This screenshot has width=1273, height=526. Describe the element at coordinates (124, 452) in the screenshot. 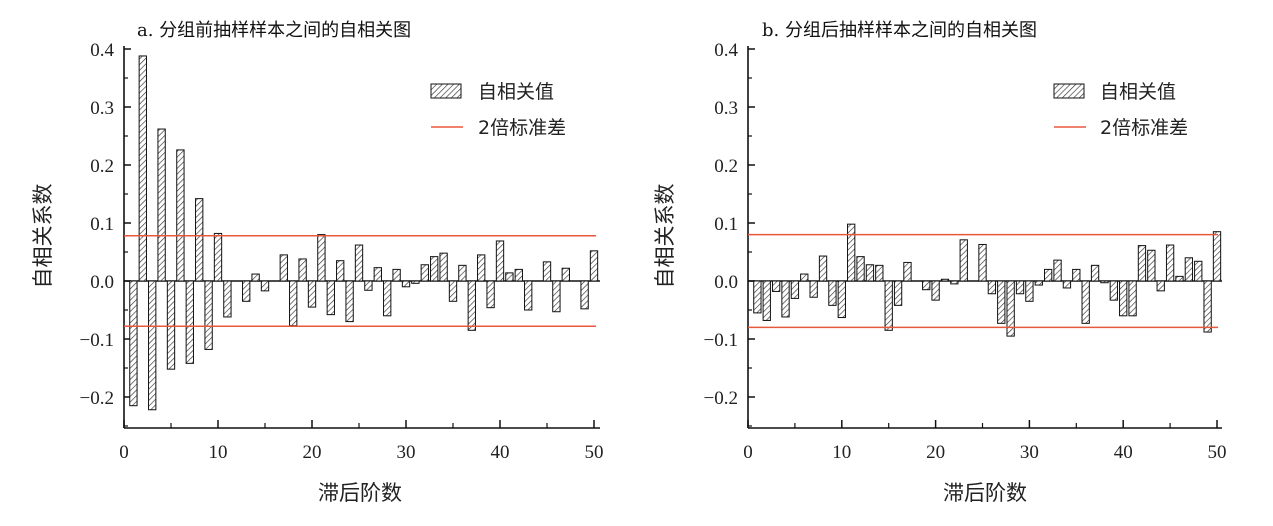

I see `x-tick-label: 0` at that location.